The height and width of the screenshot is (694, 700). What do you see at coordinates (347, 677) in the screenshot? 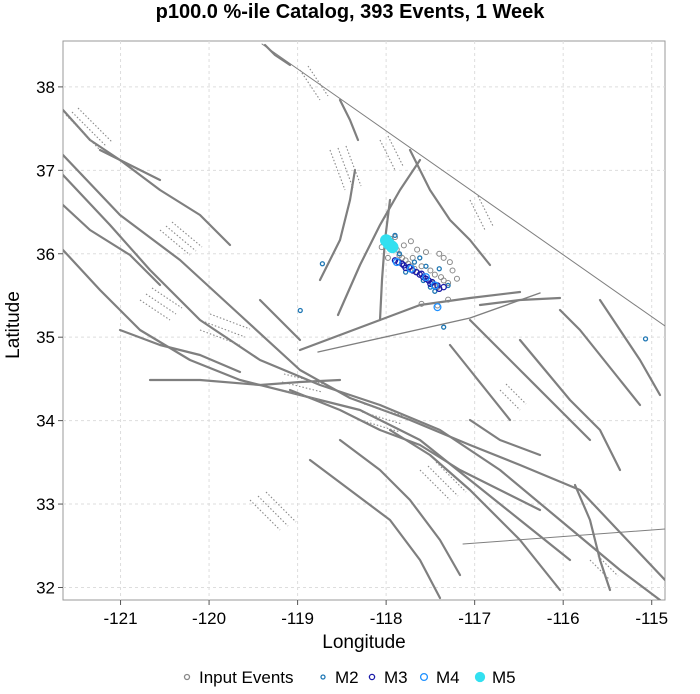
I see `legend-label: M2` at bounding box center [347, 677].